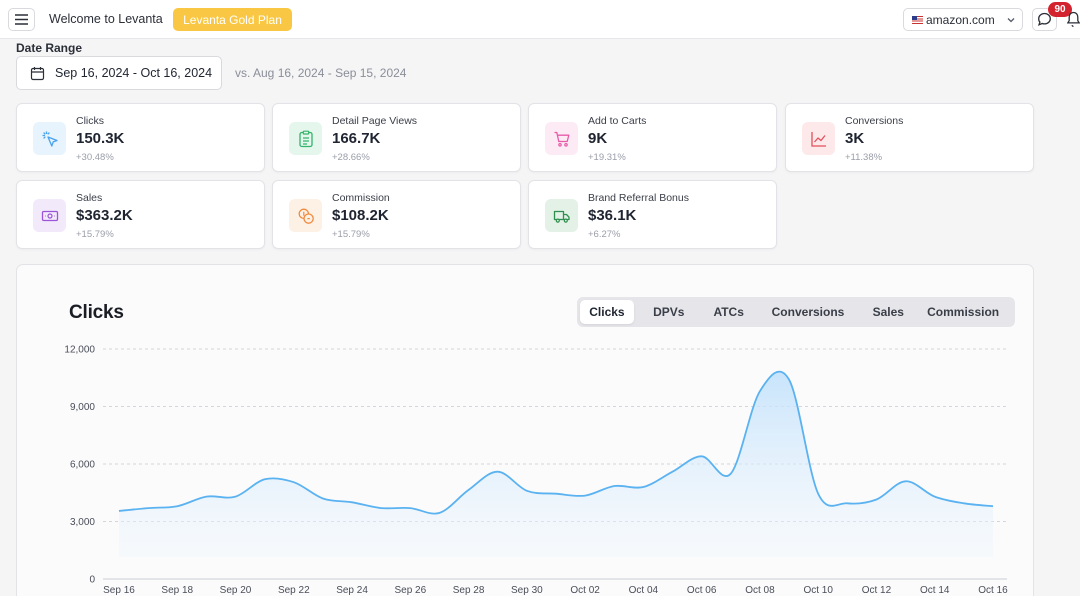 The image size is (1080, 596). What do you see at coordinates (106, 19) in the screenshot?
I see `welcome-text: Welcome to Levanta` at bounding box center [106, 19].